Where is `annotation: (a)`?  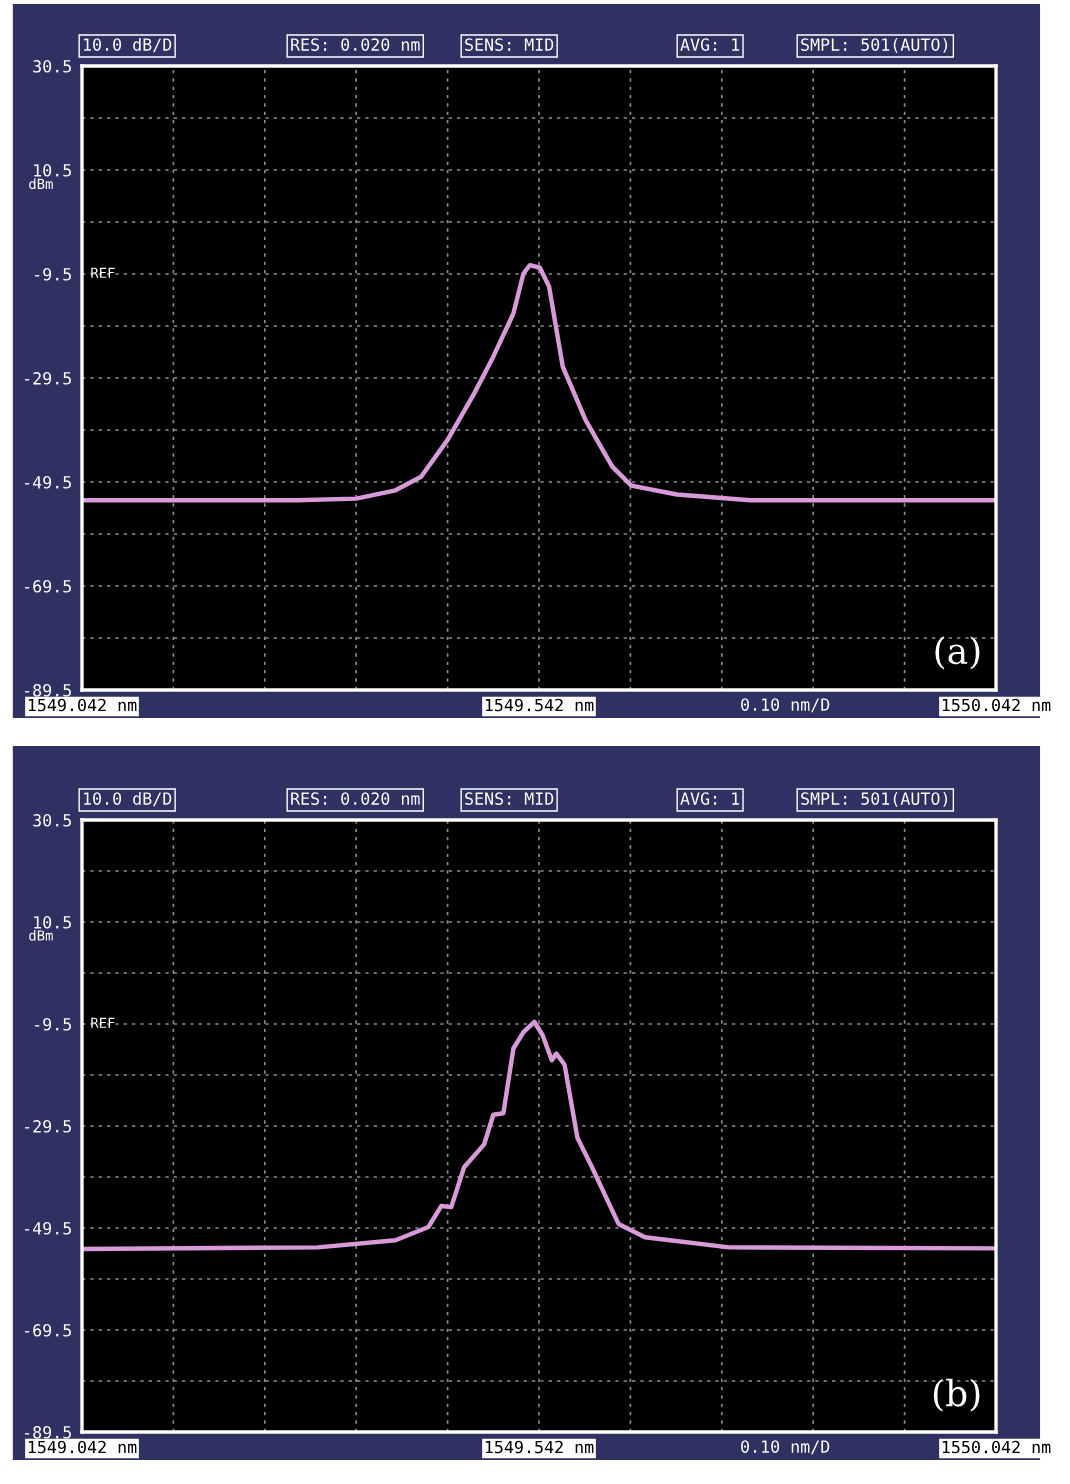 annotation: (a) is located at coordinates (957, 653).